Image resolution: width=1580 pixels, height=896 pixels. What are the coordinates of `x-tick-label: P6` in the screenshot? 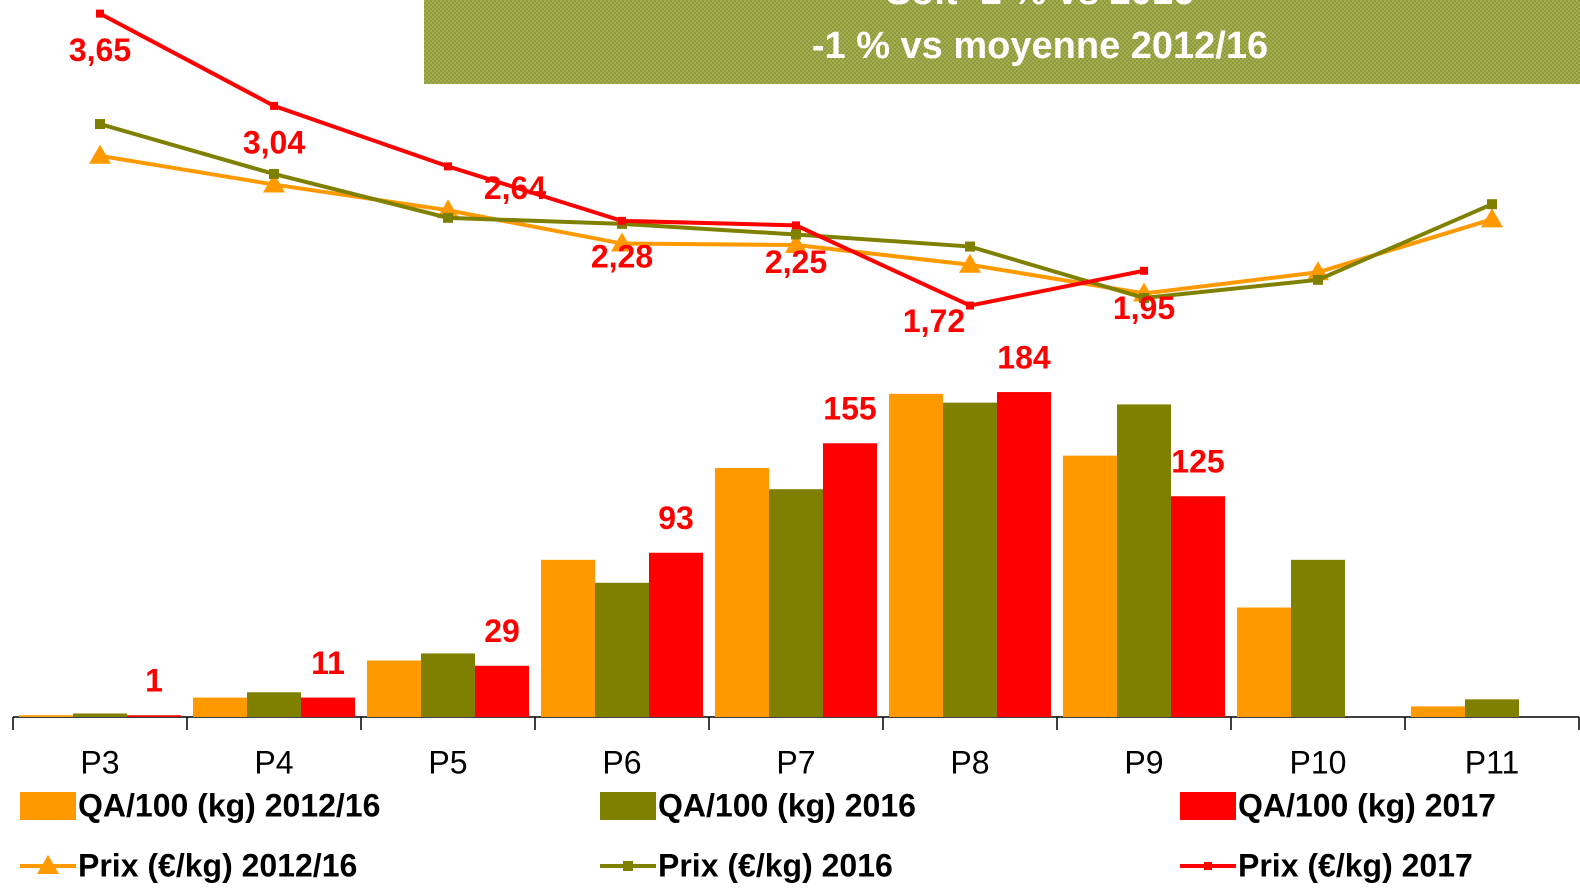 It's located at (621, 762).